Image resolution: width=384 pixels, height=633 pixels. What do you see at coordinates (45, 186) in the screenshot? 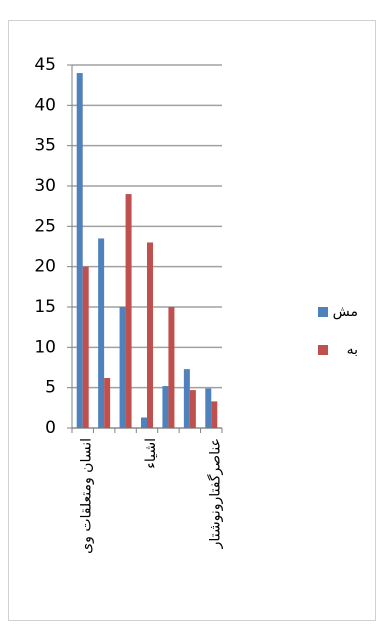
I see `y-tick-label: 30` at bounding box center [45, 186].